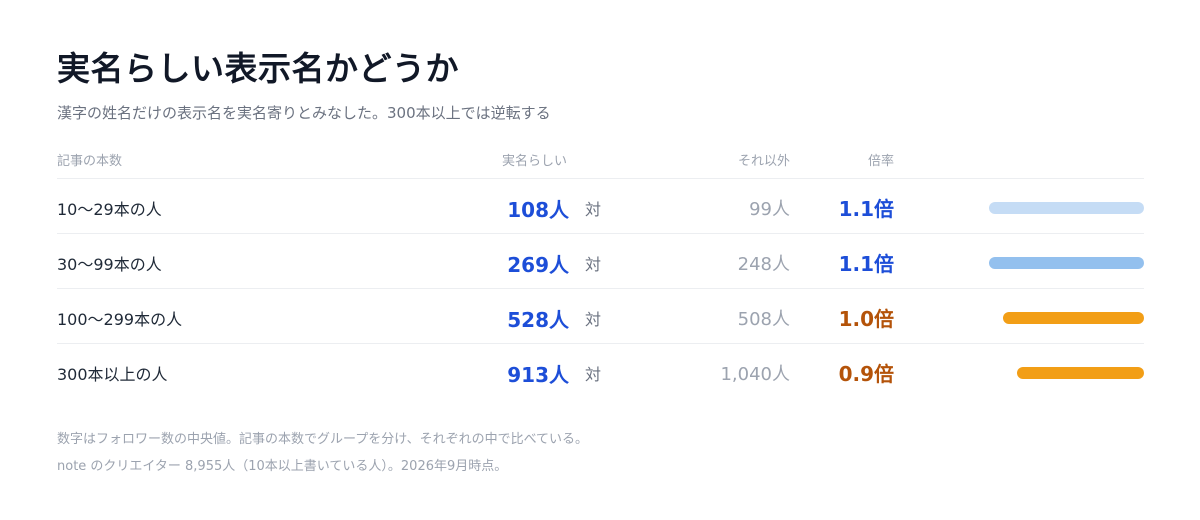  Describe the element at coordinates (538, 265) in the screenshot. I see `named-count: 269人` at that location.